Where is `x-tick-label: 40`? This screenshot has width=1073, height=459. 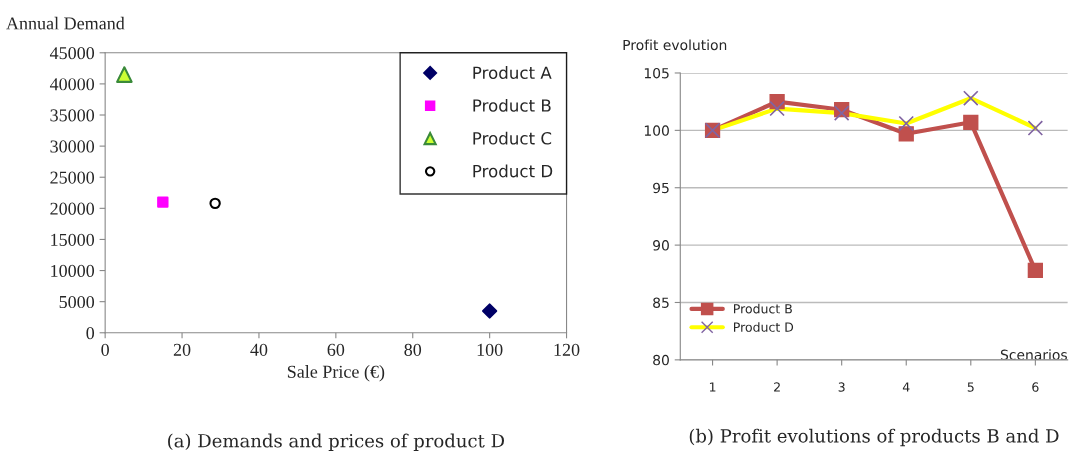 x-tick-label: 40 is located at coordinates (259, 349).